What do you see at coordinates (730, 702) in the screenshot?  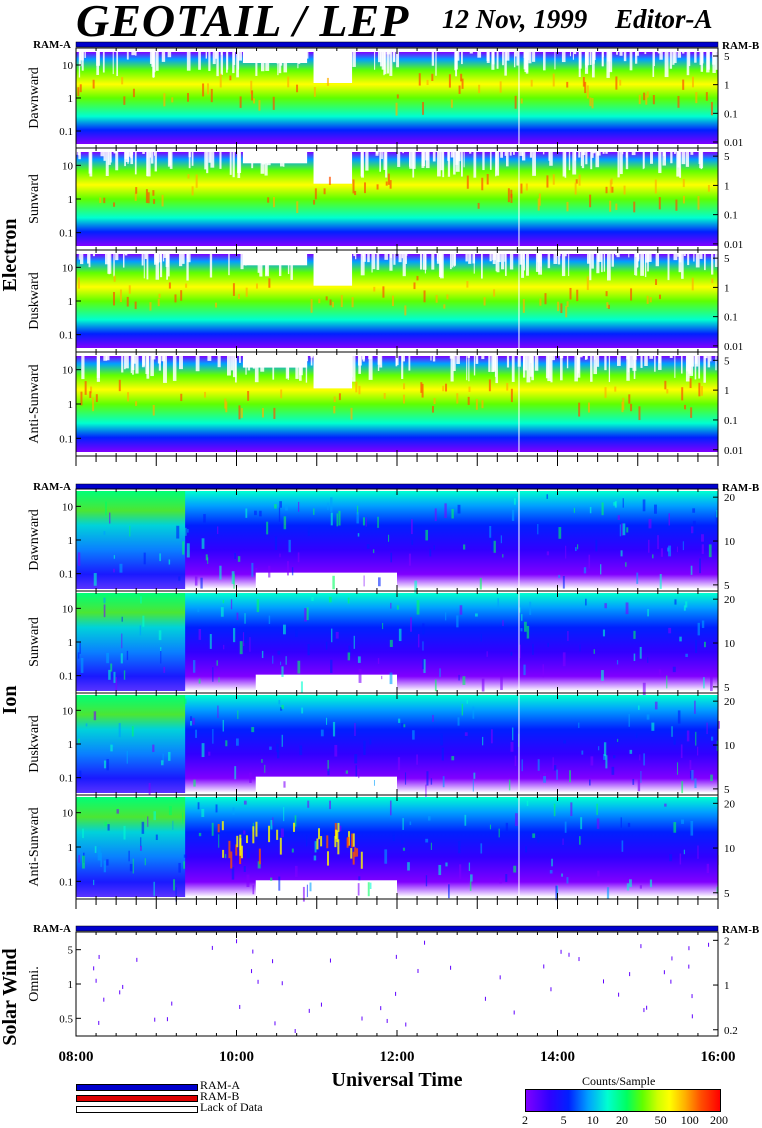 I see `panel-ion-duskward-right-tick: 20` at bounding box center [730, 702].